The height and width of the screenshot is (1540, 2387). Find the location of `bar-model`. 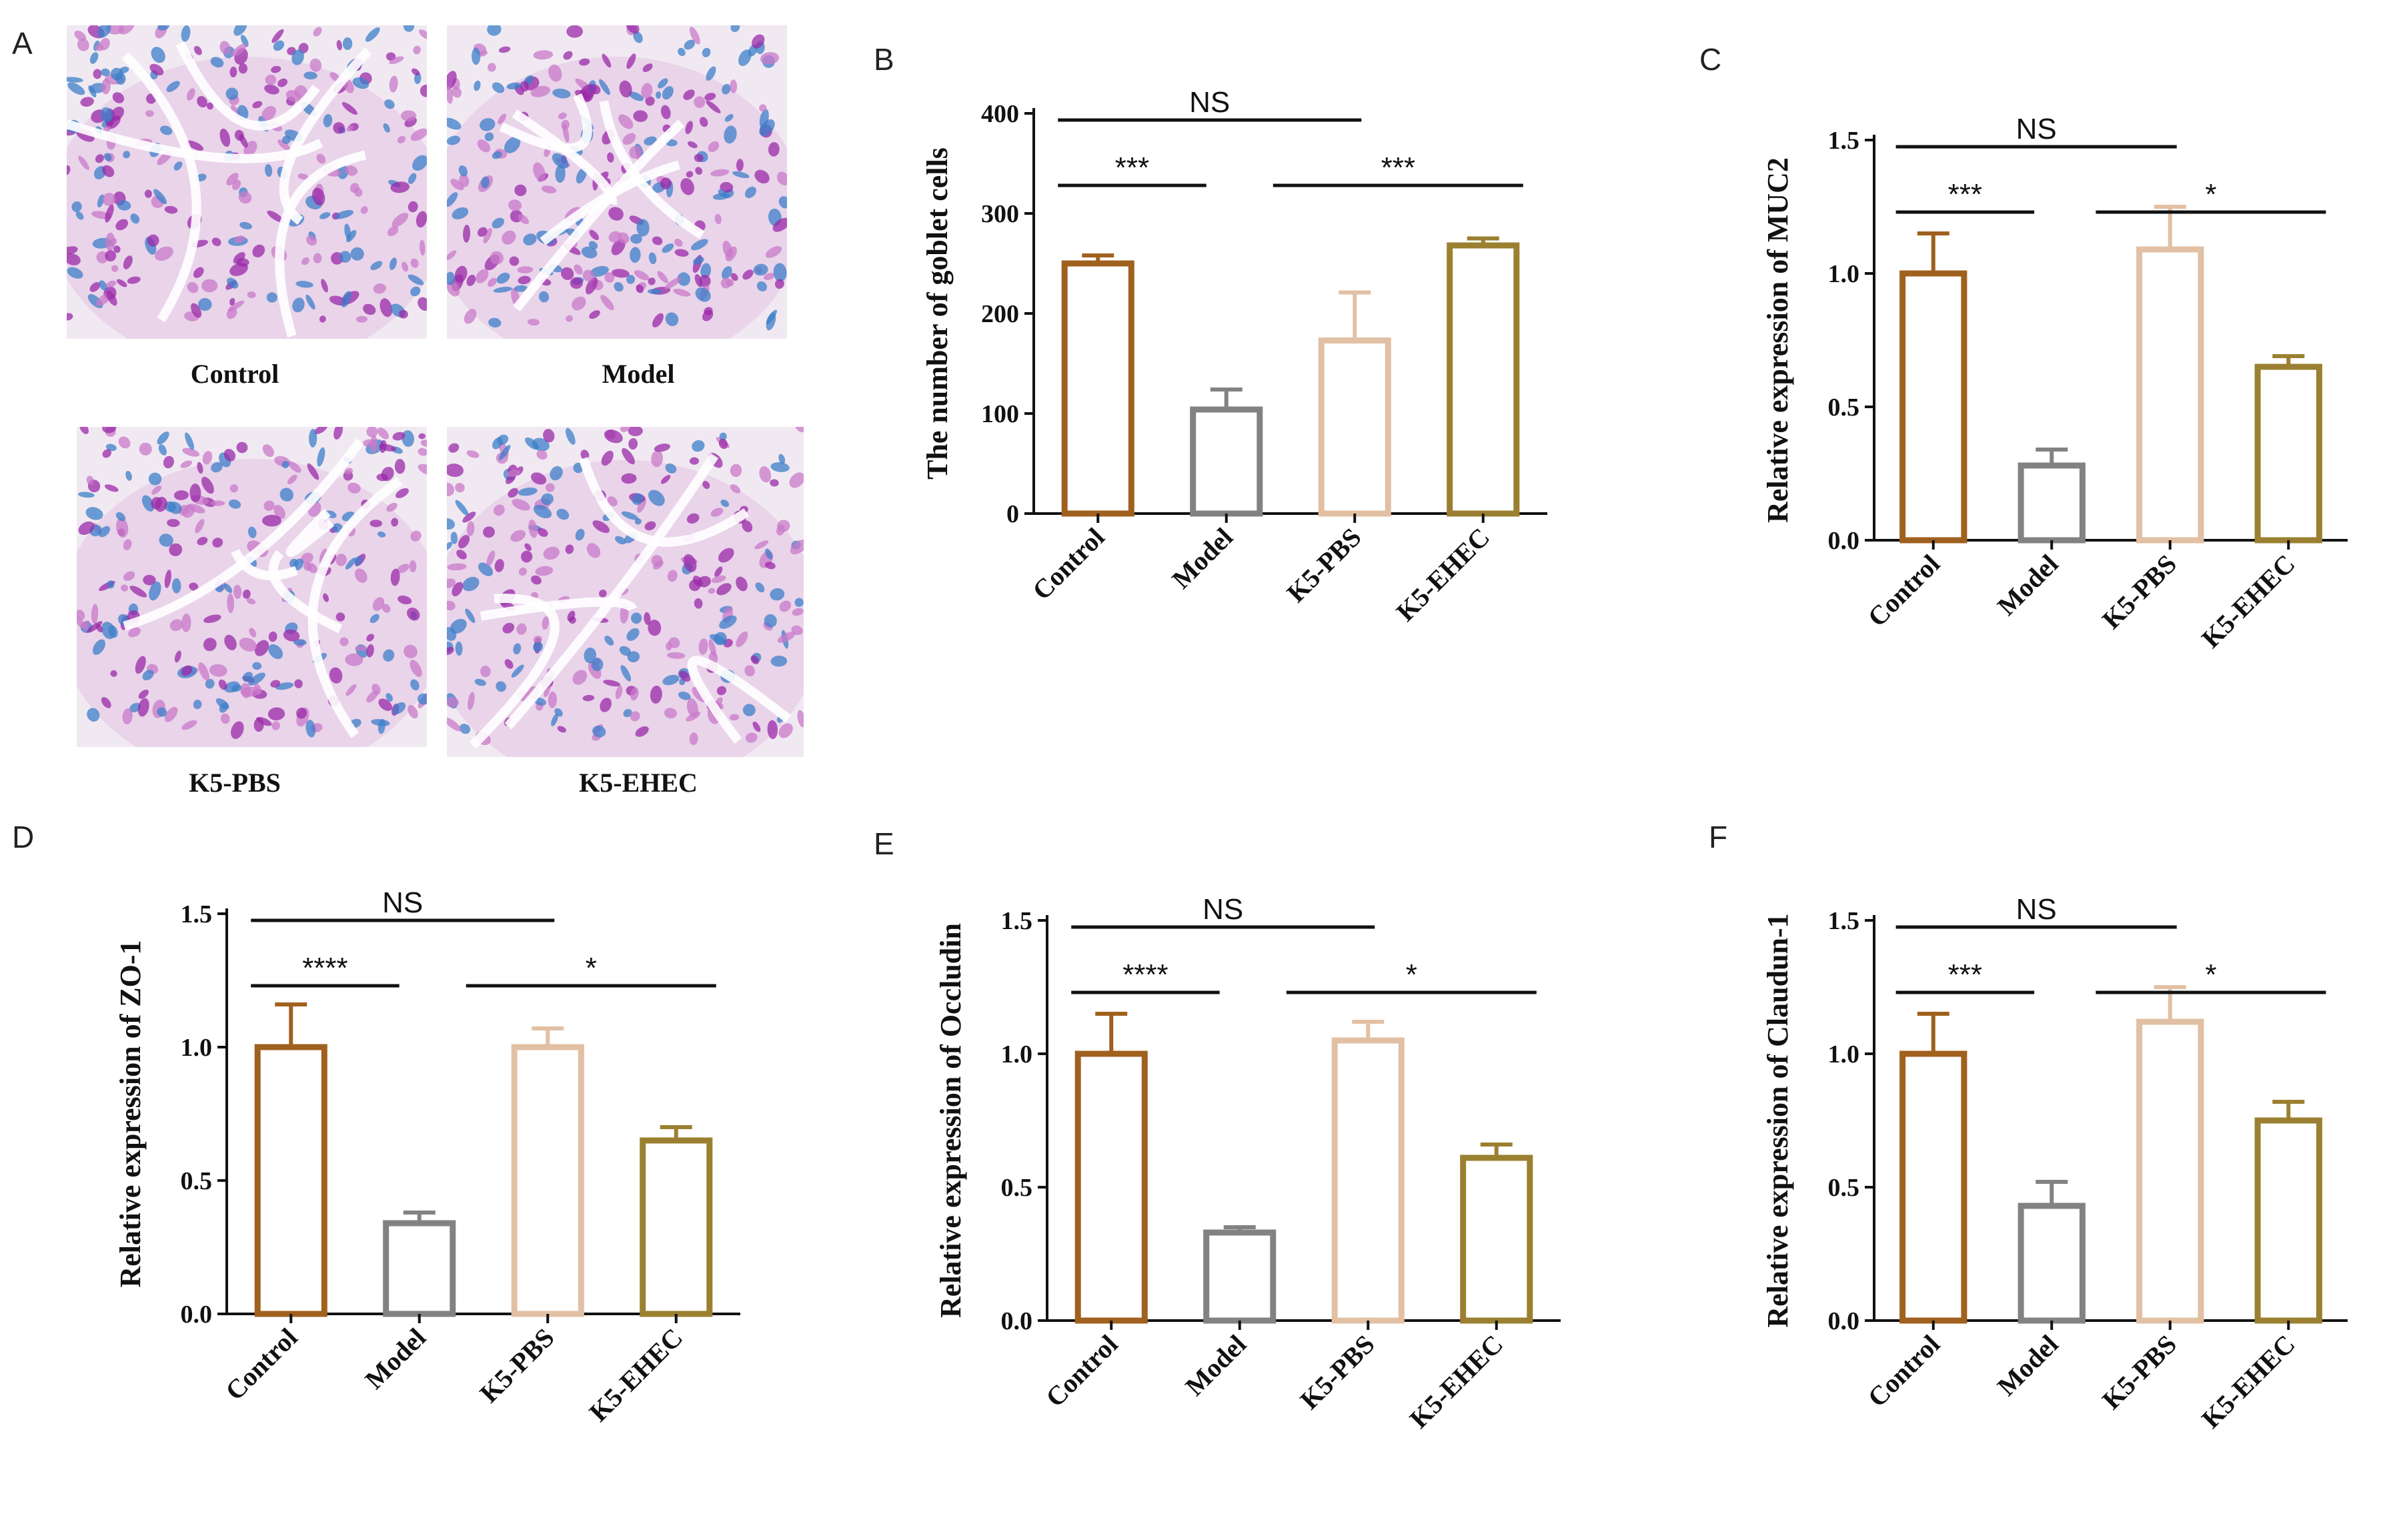

bar-model is located at coordinates (1226, 462).